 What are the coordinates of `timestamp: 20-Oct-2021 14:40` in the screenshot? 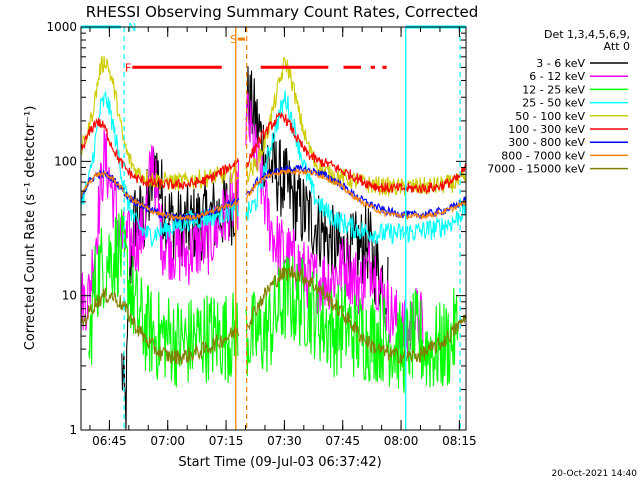 It's located at (595, 474).